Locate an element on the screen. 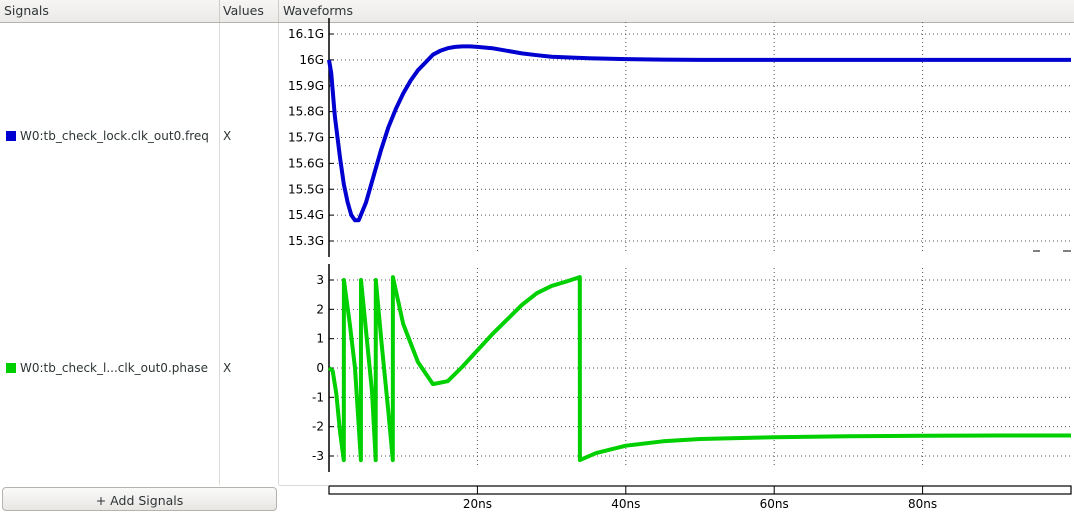 This screenshot has height=514, width=1074. svg-text: -1 is located at coordinates (318, 397).